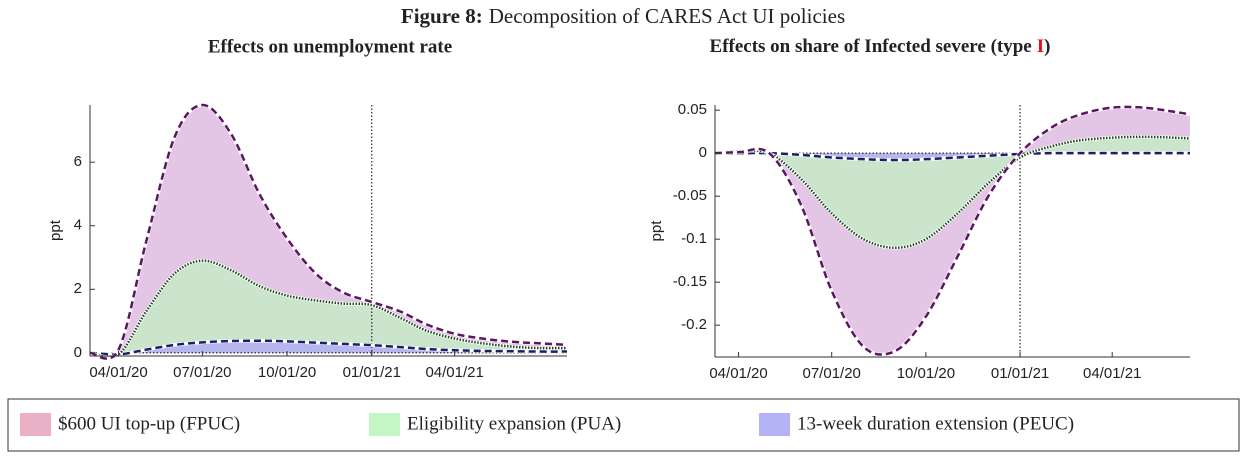 The height and width of the screenshot is (459, 1247). Describe the element at coordinates (694, 238) in the screenshot. I see `y-tick-label: -0.1` at that location.